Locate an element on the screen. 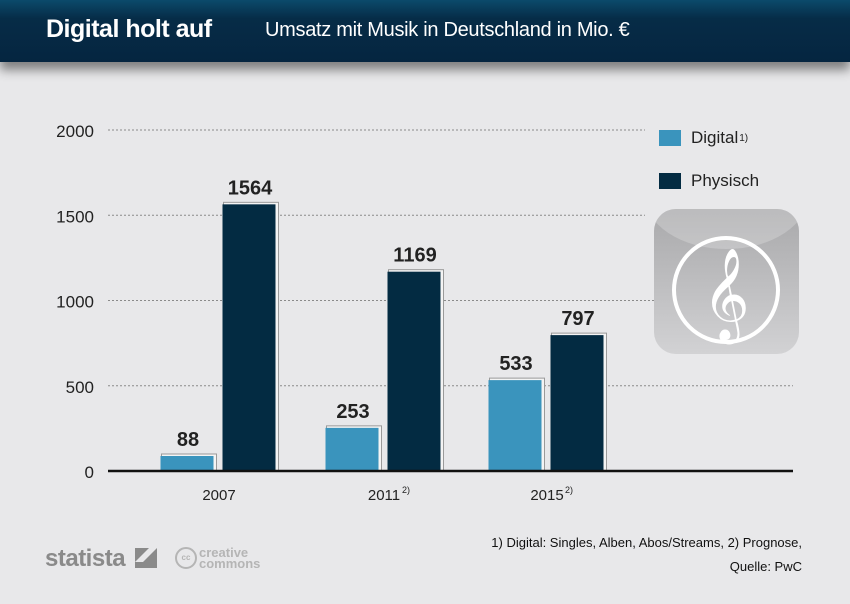 This screenshot has width=850, height=604. y-tick-label: 1000 is located at coordinates (75, 302).